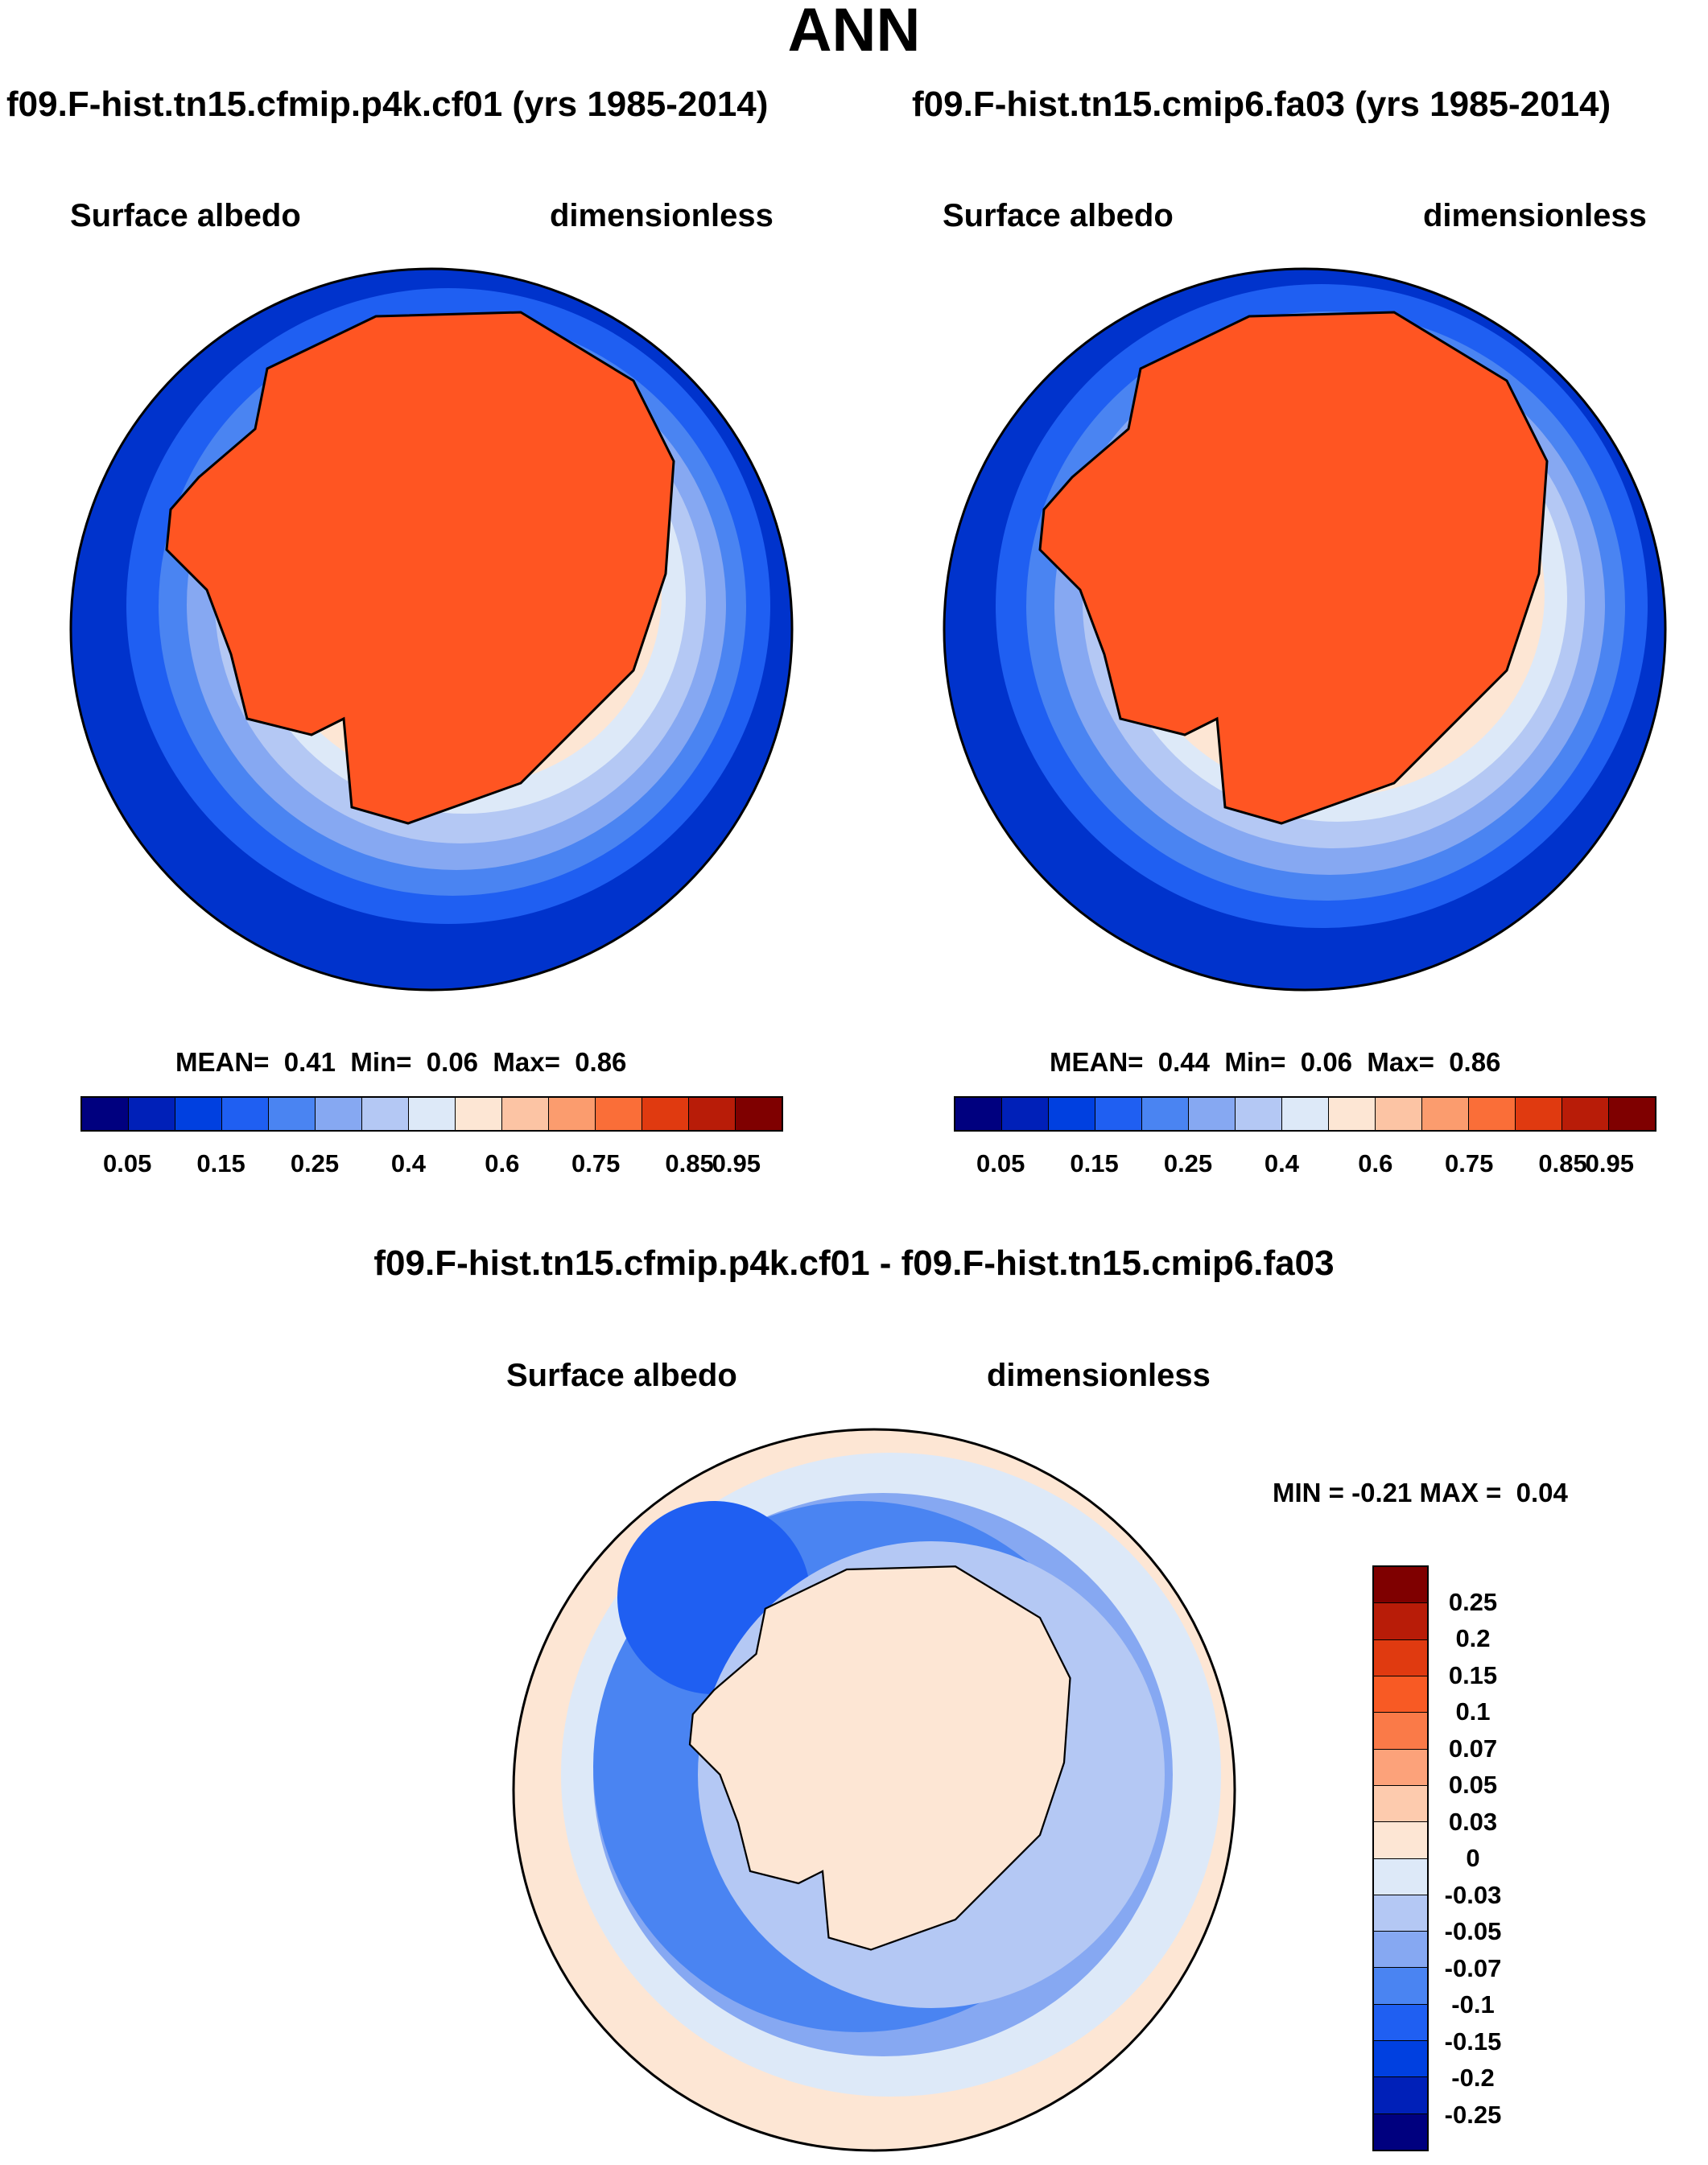 The image size is (1708, 2165). What do you see at coordinates (621, 1375) in the screenshot?
I see `diff-panel-variable: Surface albedo` at bounding box center [621, 1375].